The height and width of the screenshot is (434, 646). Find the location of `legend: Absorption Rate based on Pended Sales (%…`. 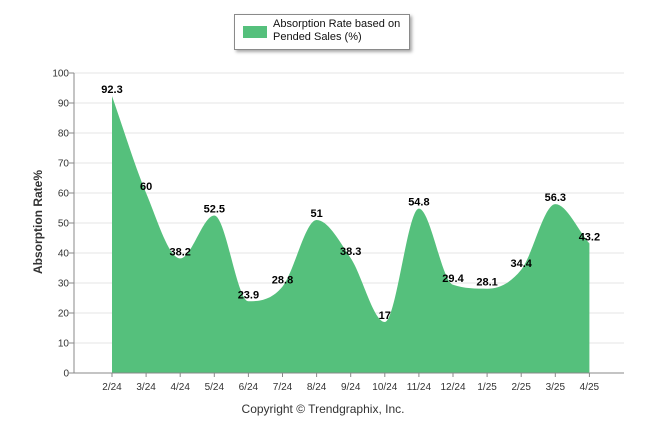

legend: Absorption Rate based on Pended Sales (%… is located at coordinates (322, 32).